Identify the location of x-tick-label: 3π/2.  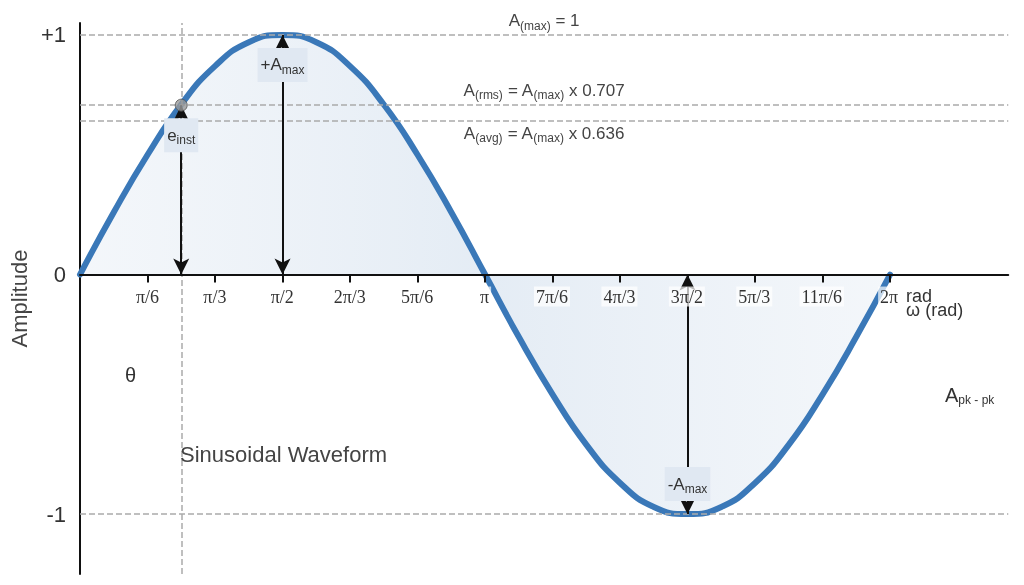
(686, 296).